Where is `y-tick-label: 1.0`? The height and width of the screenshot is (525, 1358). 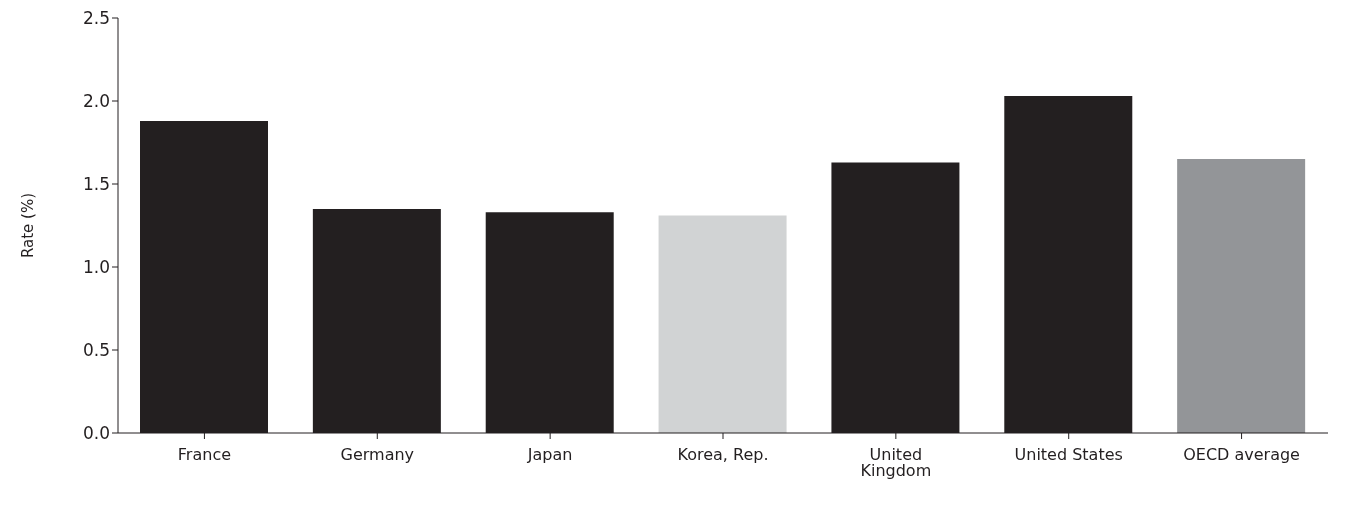 y-tick-label: 1.0 is located at coordinates (96, 267).